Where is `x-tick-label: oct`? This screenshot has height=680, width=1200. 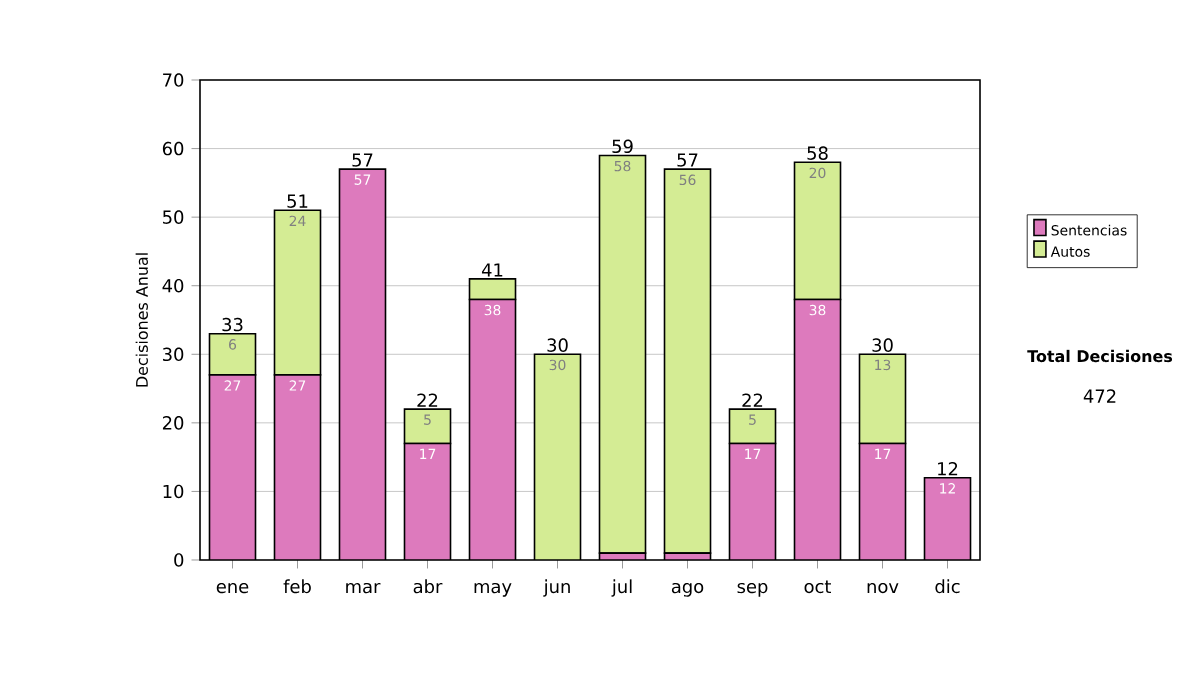
x-tick-label: oct is located at coordinates (818, 587).